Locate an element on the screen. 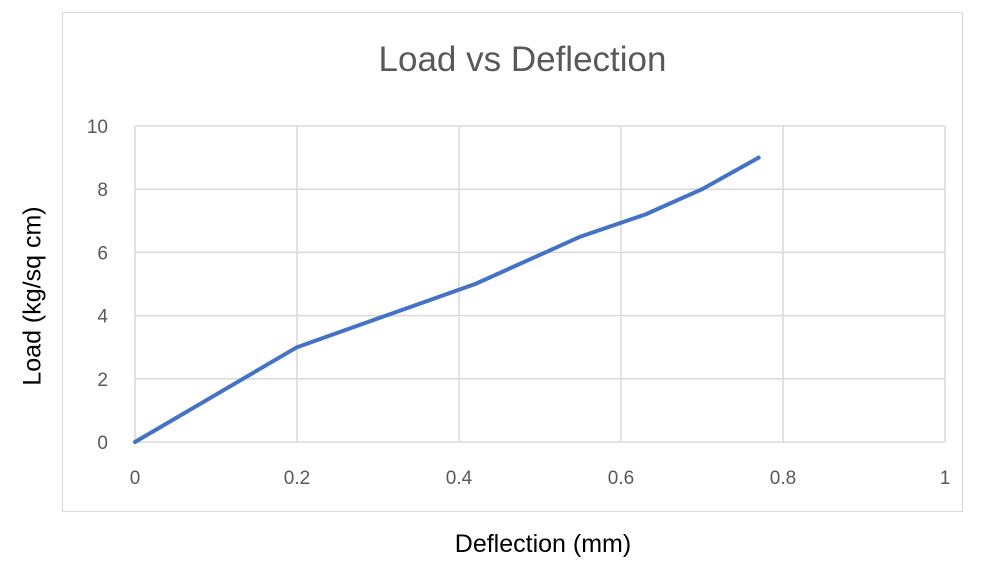 The image size is (999, 572). chart-title: Load vs Deflection is located at coordinates (522, 59).